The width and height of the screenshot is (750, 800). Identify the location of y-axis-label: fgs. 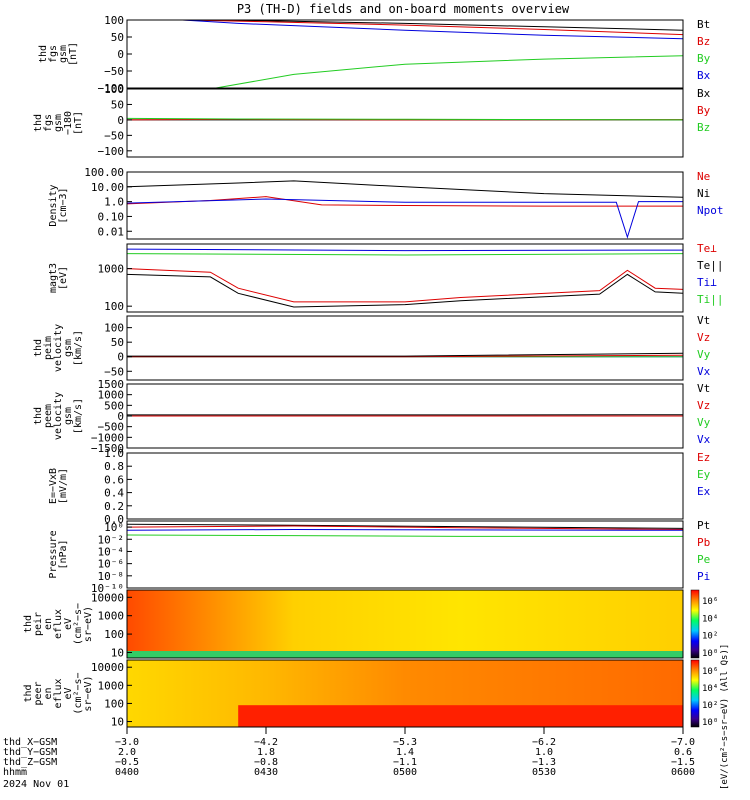
(53, 54).